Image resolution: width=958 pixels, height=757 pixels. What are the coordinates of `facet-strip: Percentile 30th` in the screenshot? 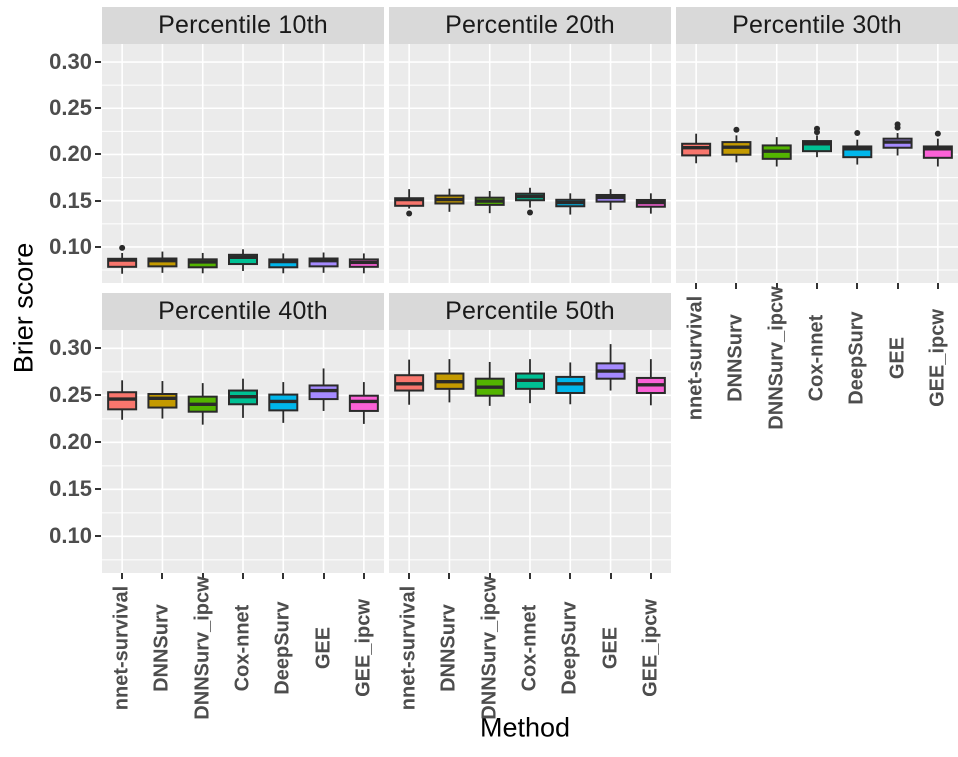 It's located at (817, 25).